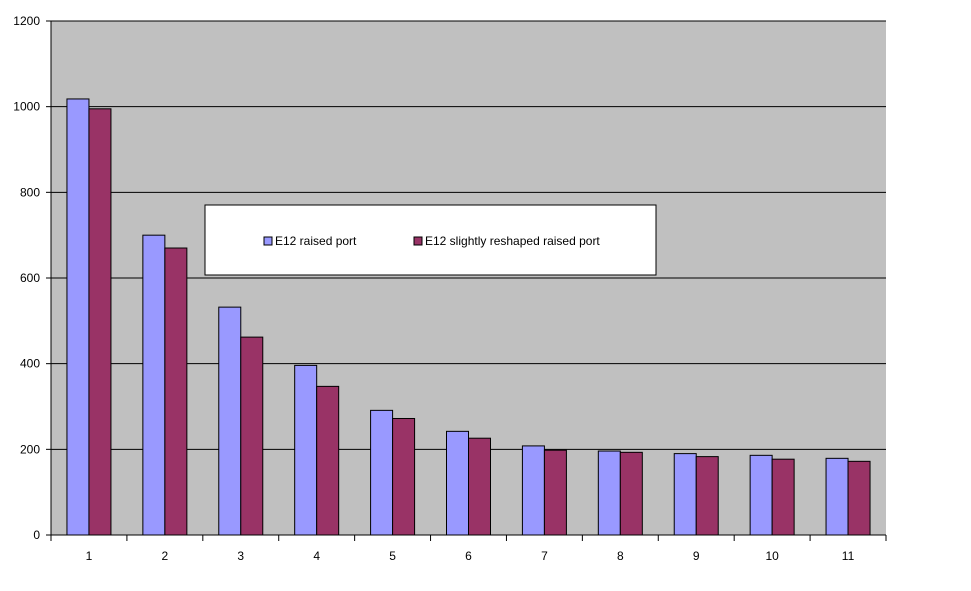  I want to click on y-tick-label: 1200, so click(26, 21).